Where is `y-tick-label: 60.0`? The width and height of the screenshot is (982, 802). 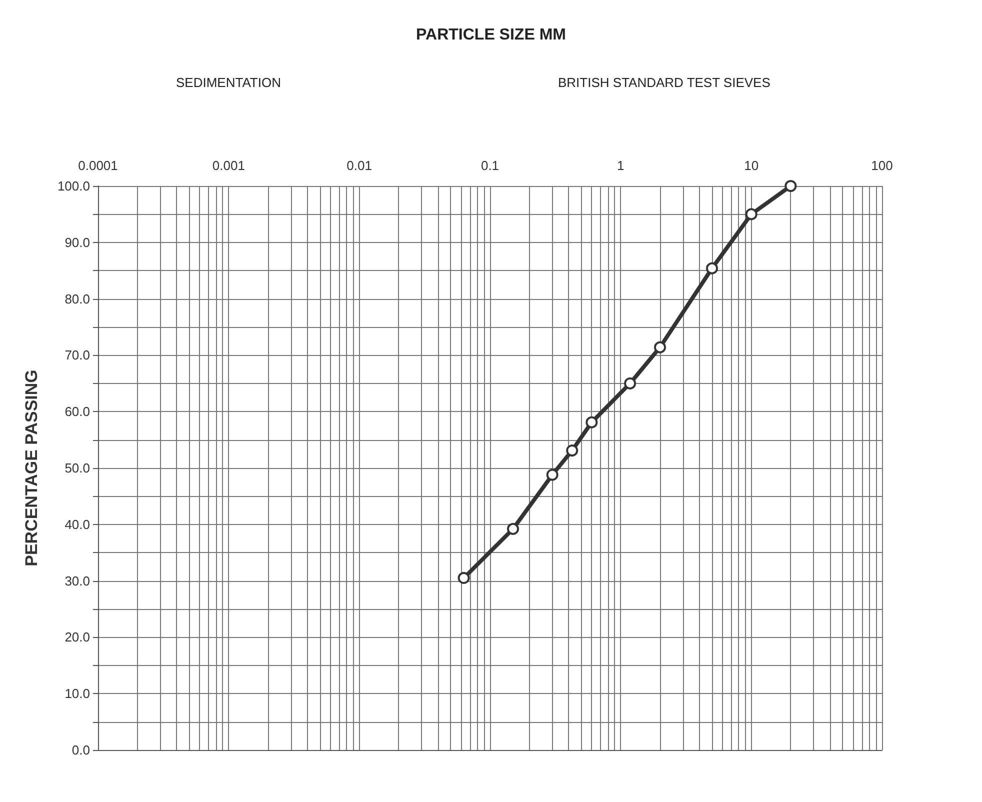 y-tick-label: 60.0 is located at coordinates (77, 412).